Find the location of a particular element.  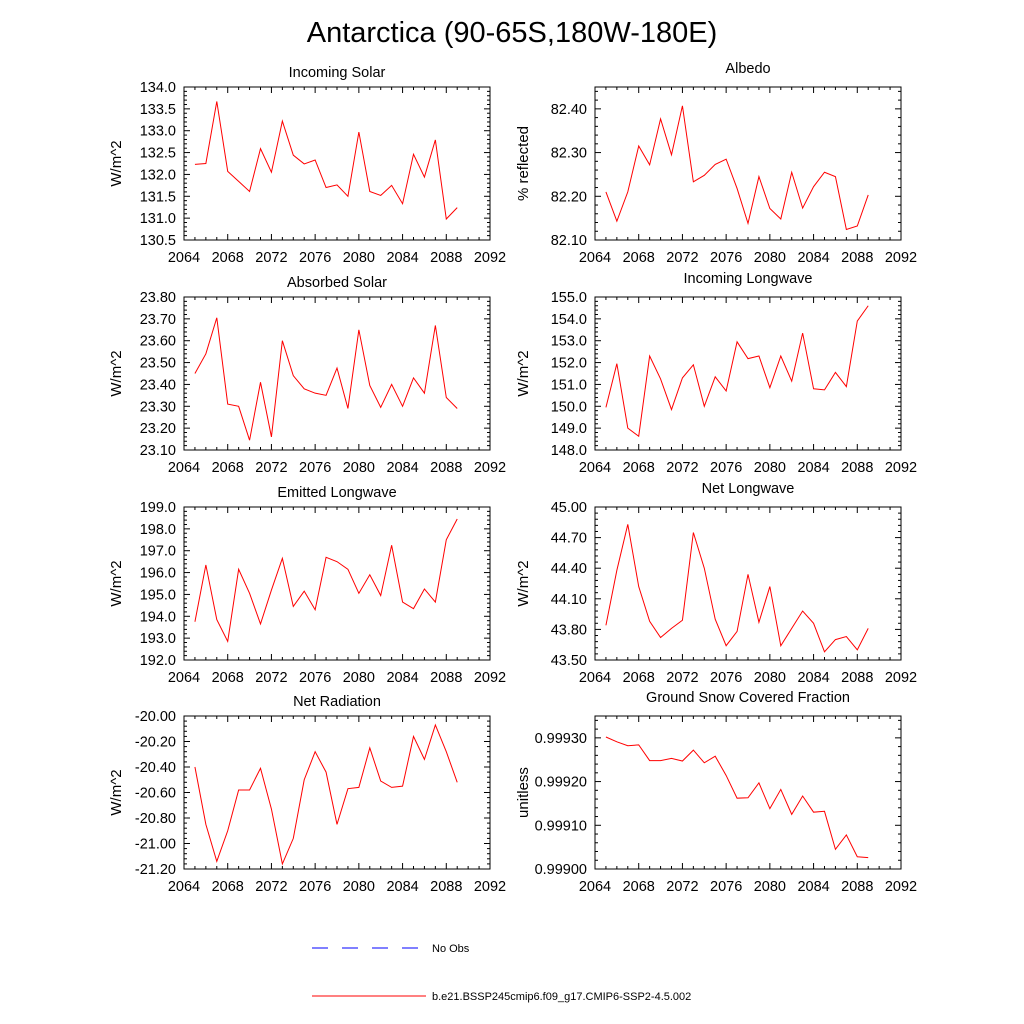

y-tick-label: -20.80 is located at coordinates (155, 819).